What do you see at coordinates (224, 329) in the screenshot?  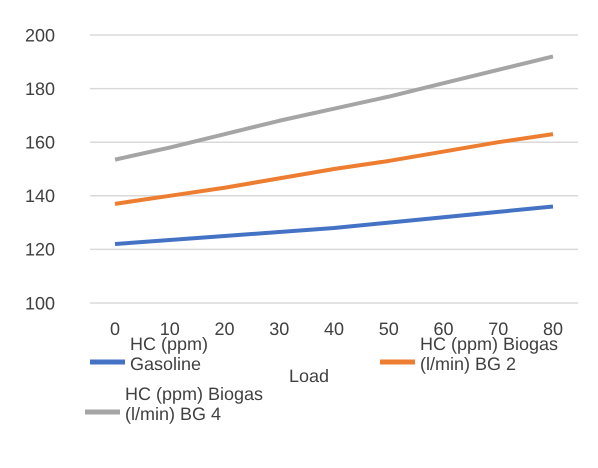 I see `x-tick-label: 20` at bounding box center [224, 329].